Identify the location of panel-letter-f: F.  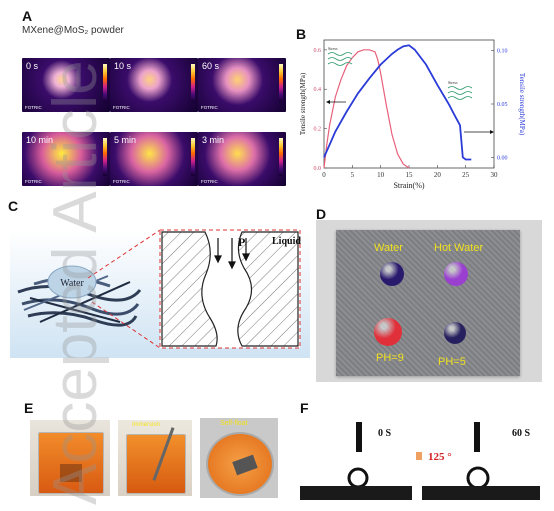
(304, 408).